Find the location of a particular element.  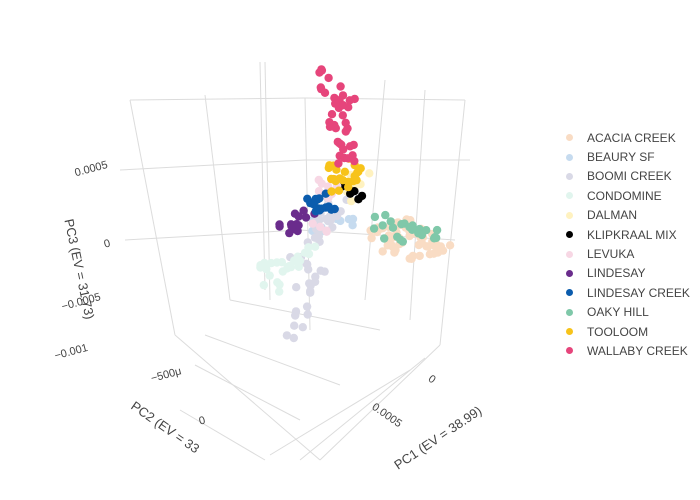

legend-item: DALMAN is located at coordinates (631, 215).